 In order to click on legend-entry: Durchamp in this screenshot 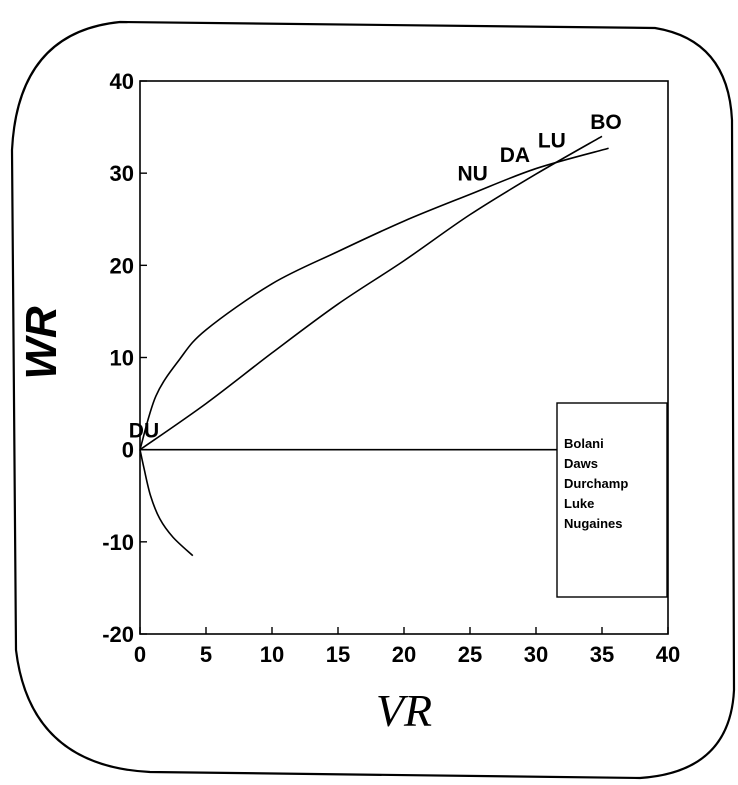, I will do `click(596, 483)`.